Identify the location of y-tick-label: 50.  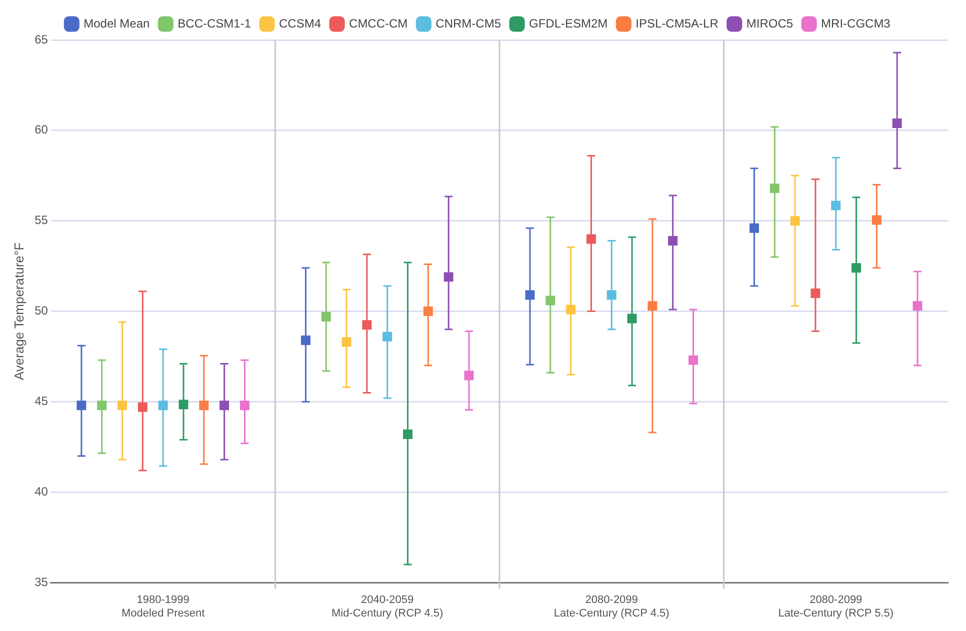
(41, 311).